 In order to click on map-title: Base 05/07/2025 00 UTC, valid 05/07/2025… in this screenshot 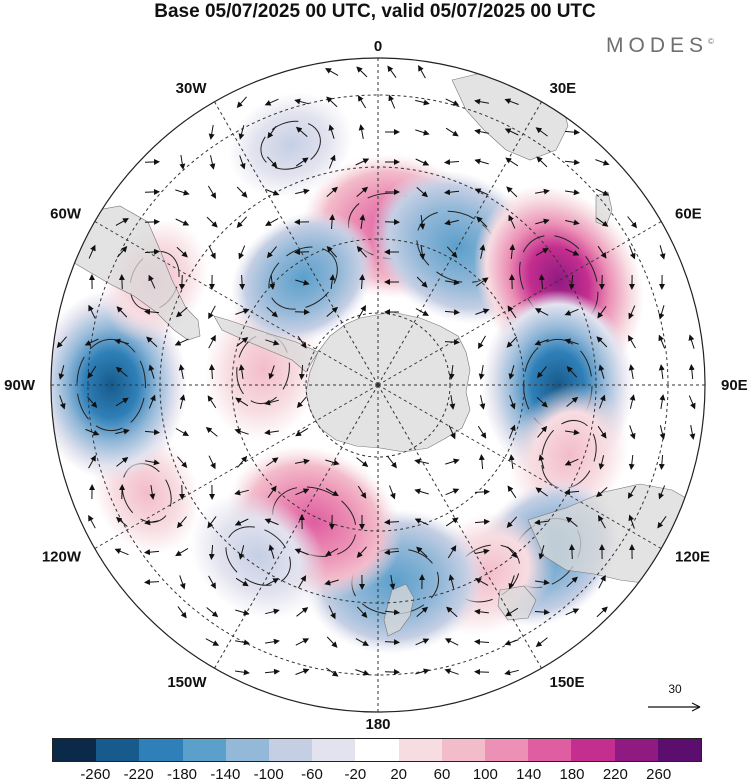, I will do `click(375, 11)`.